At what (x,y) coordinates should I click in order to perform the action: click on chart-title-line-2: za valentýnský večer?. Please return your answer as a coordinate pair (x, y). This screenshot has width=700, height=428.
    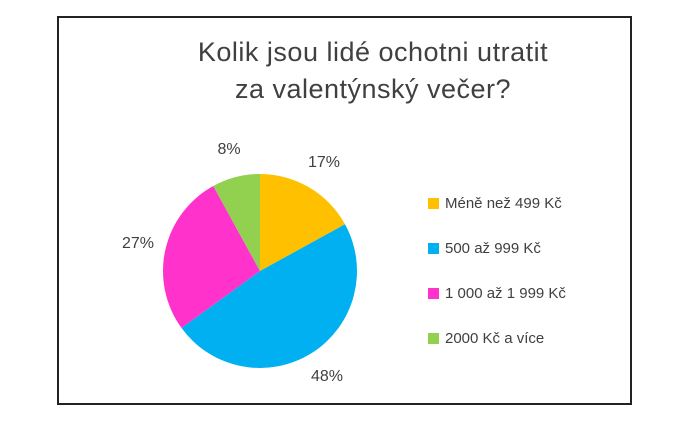
    Looking at the image, I should click on (373, 89).